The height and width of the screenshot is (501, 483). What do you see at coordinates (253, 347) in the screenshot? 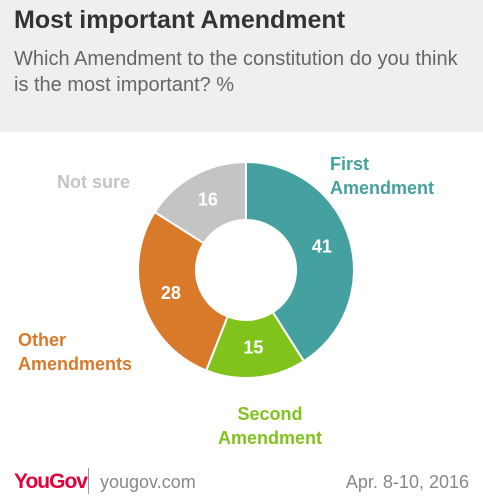
I see `value-label: 15` at bounding box center [253, 347].